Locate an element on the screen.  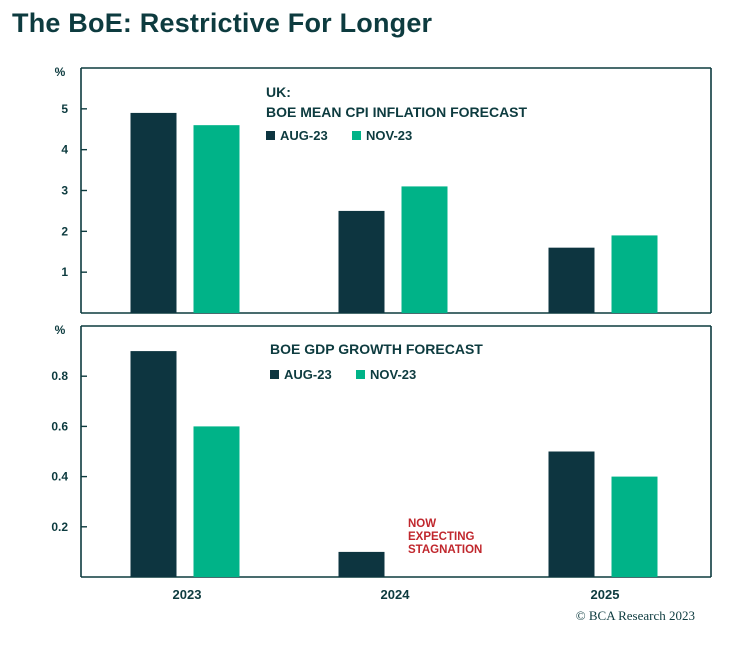
annotation-text: NOW is located at coordinates (422, 524).